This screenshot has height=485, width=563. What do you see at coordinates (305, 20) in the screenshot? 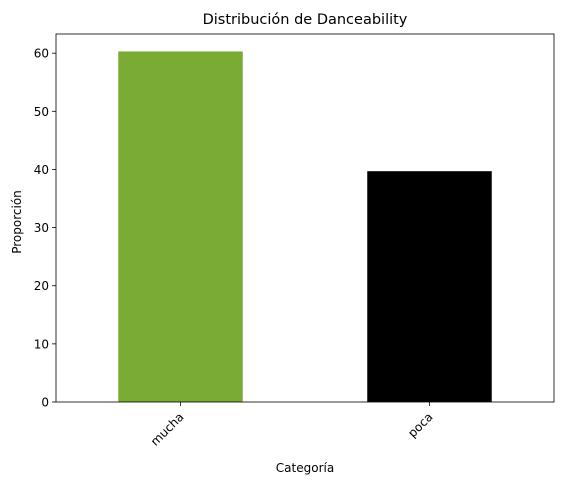
I see `chart-title: Distribución de Danceability` at bounding box center [305, 20].